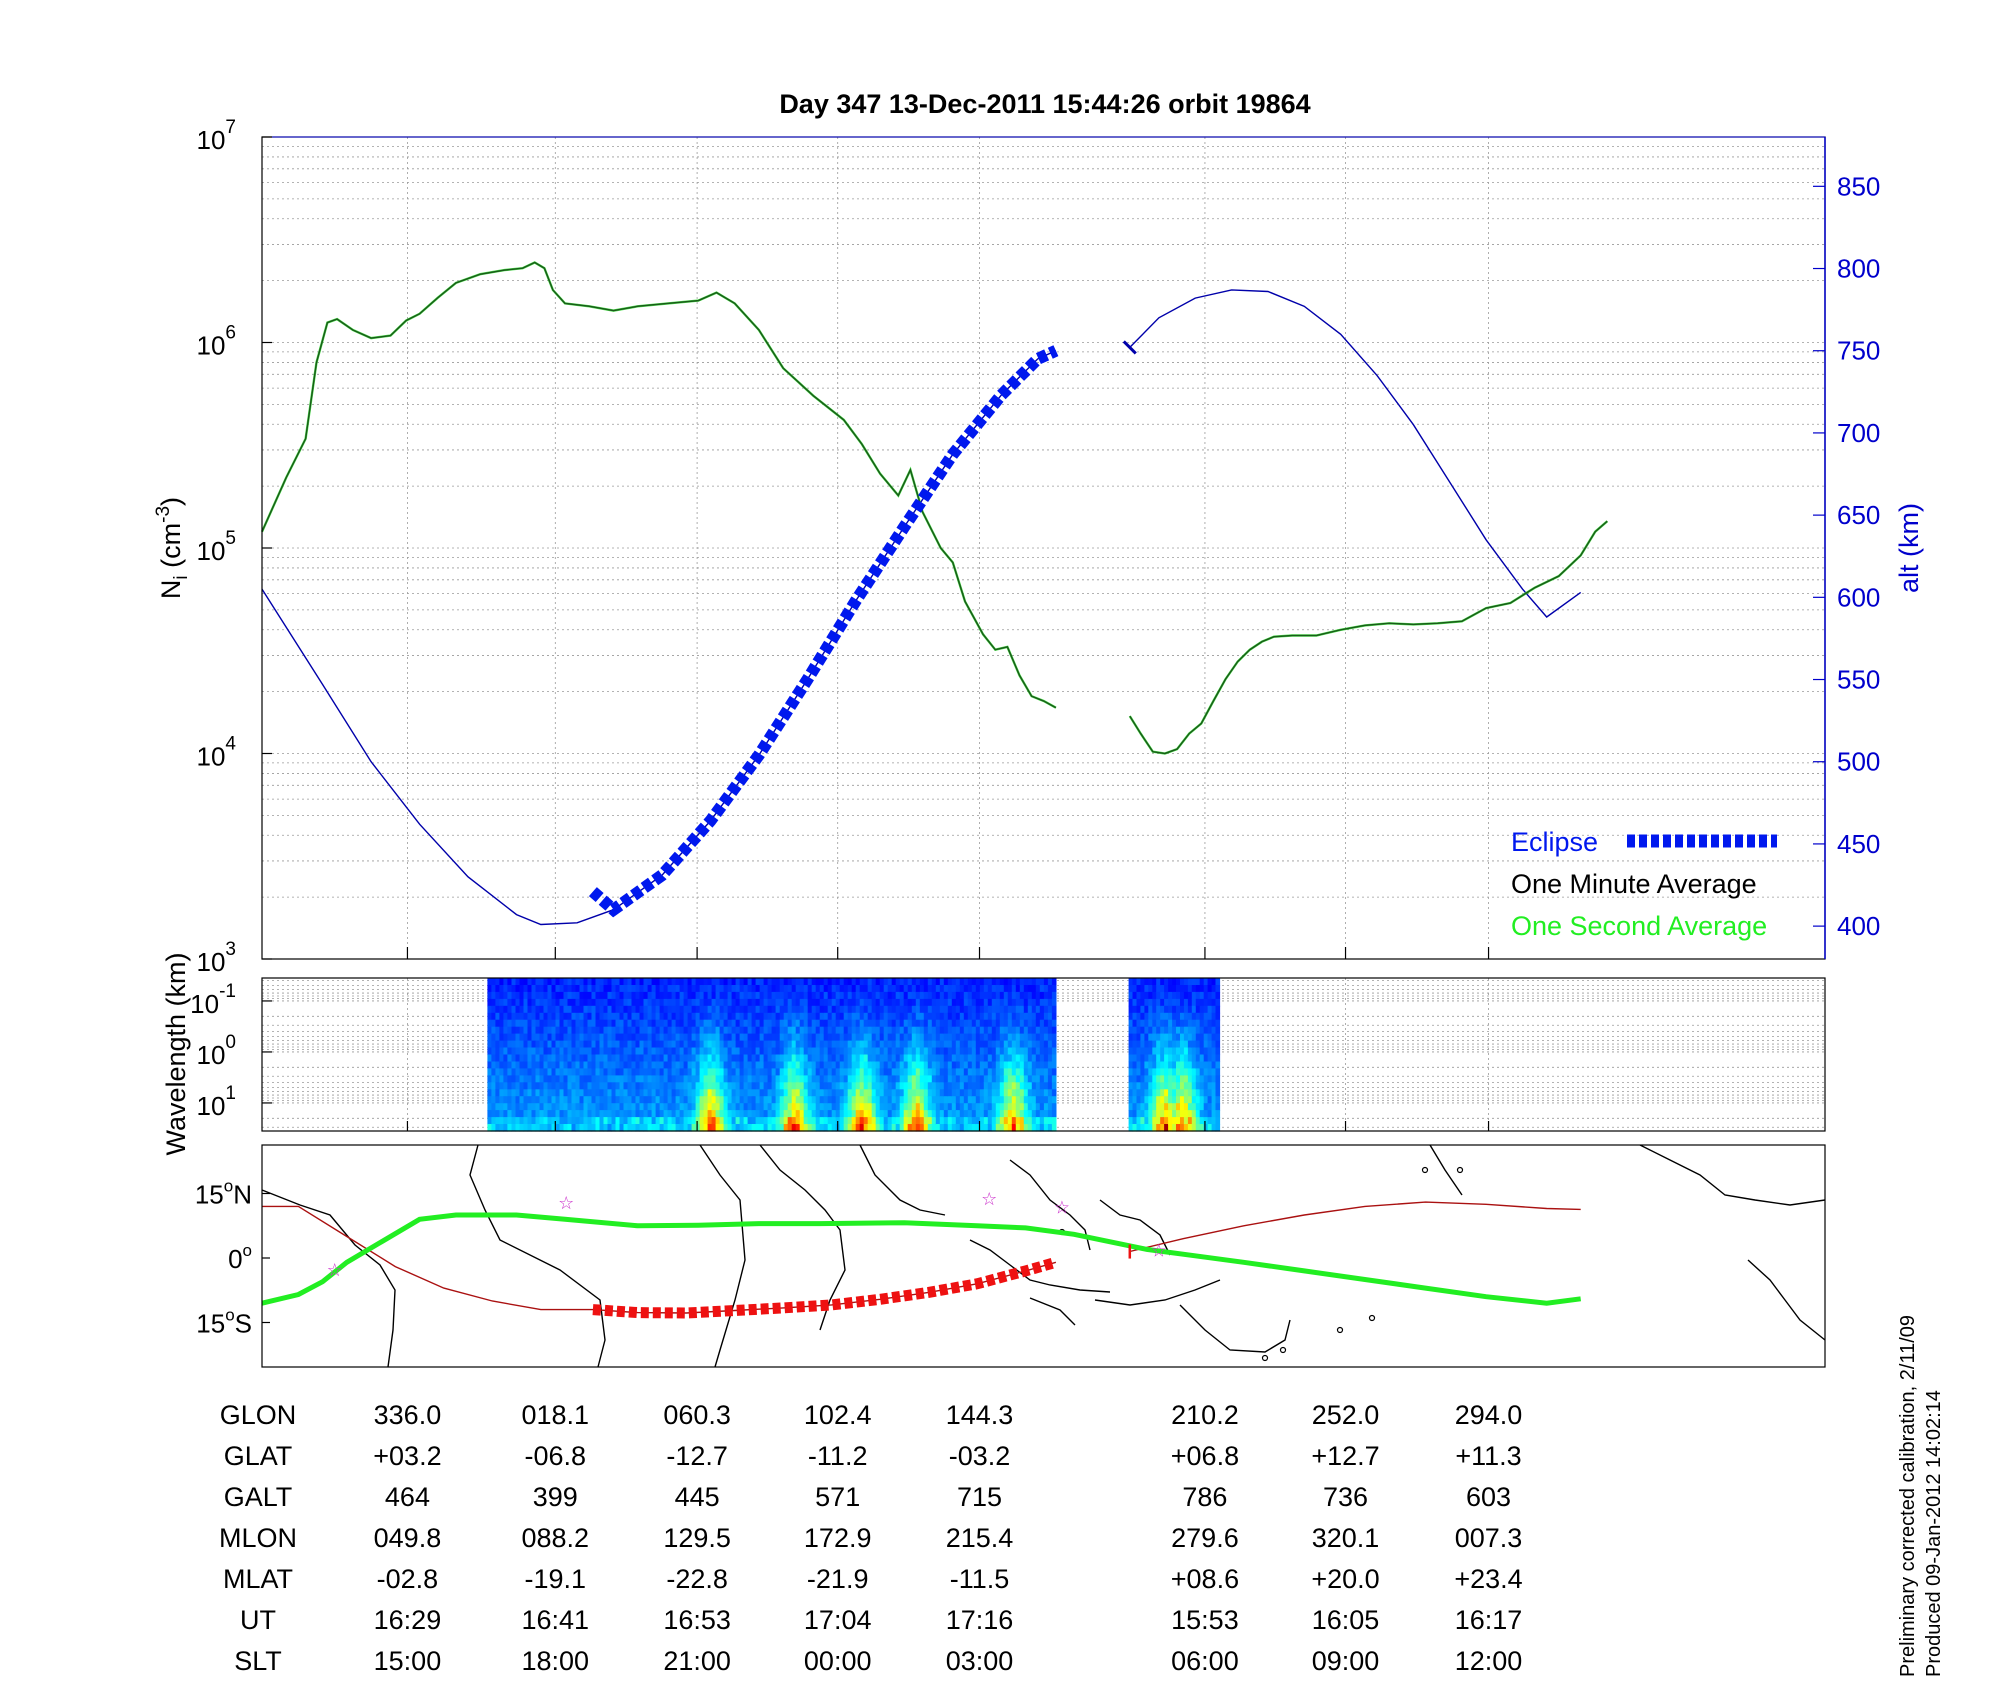 The image size is (2000, 1700). I want to click on altitude-marker, so click(1129, 347).